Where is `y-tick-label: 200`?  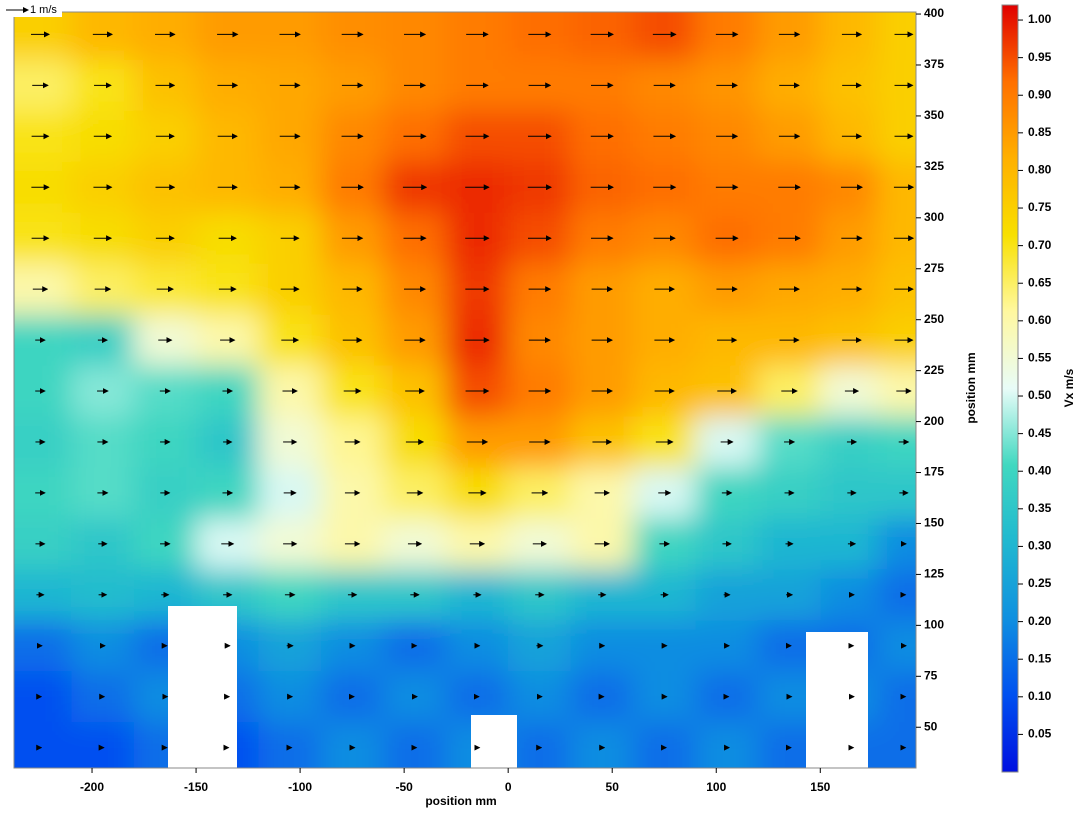 y-tick-label: 200 is located at coordinates (934, 421).